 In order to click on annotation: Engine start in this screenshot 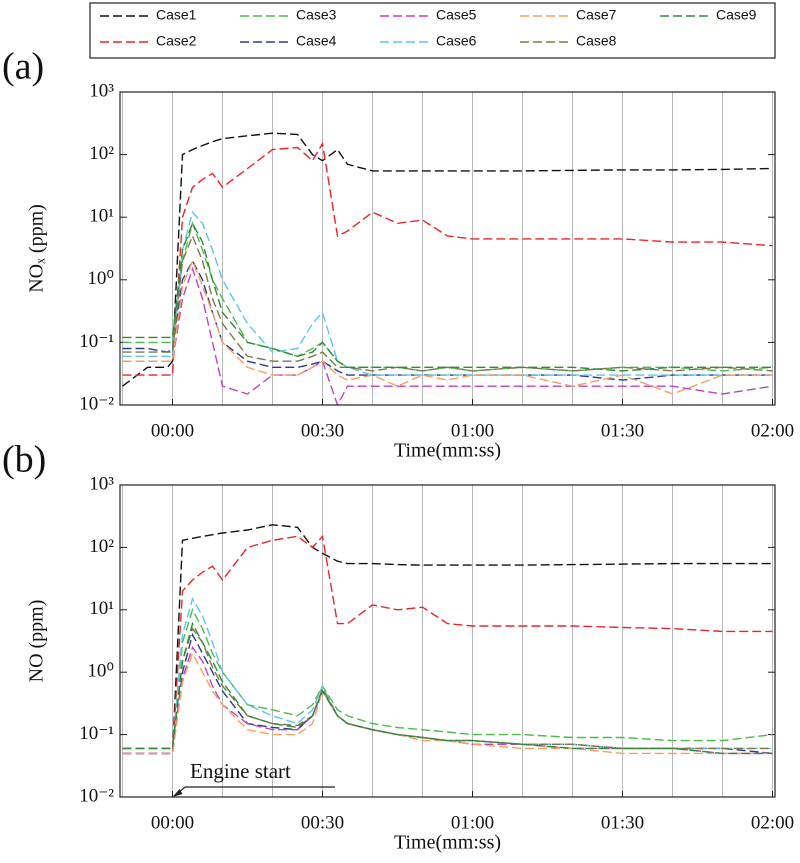, I will do `click(240, 771)`.